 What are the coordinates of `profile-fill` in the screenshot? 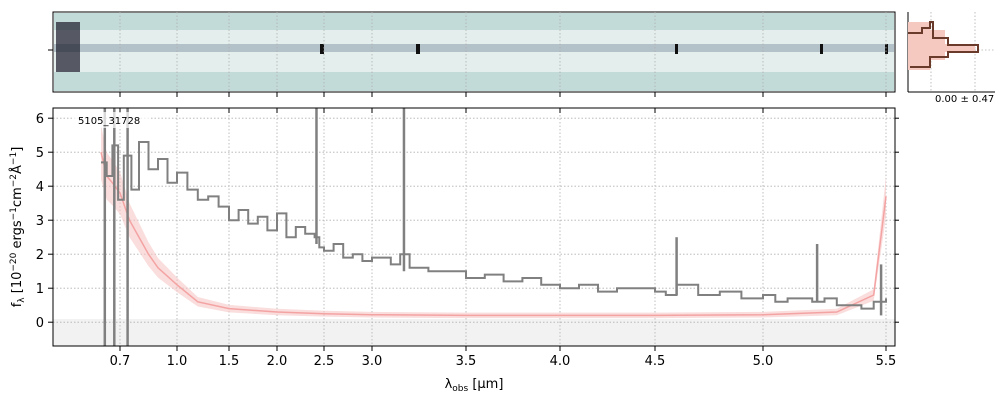 It's located at (941, 46).